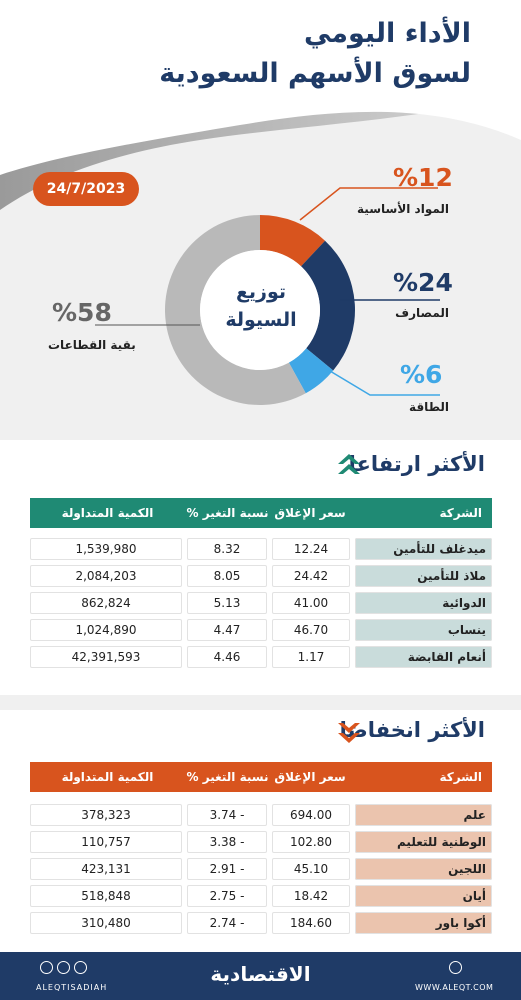 The image size is (521, 1000). What do you see at coordinates (261, 306) in the screenshot?
I see `donut-center-label: توزيع السيولة` at bounding box center [261, 306].